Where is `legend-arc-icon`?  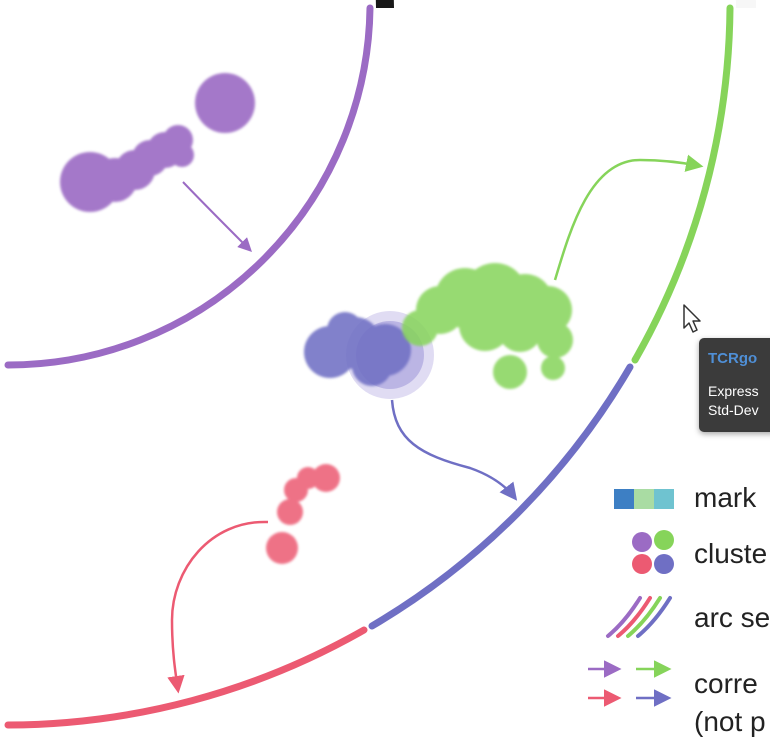
legend-arc-icon is located at coordinates (639, 617).